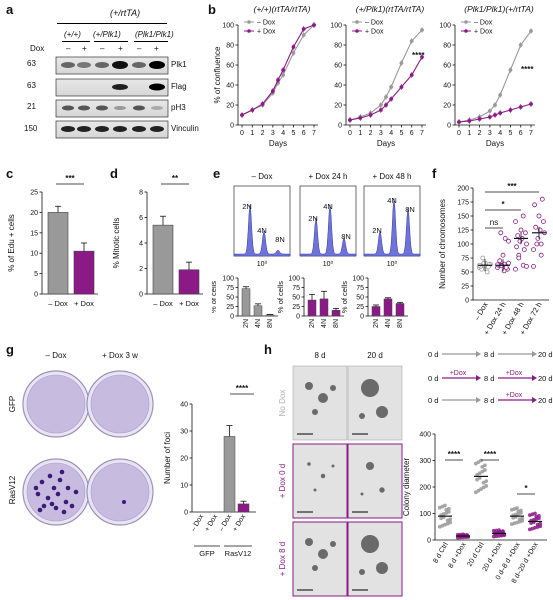 This screenshot has height=600, width=553. Describe the element at coordinates (463, 189) in the screenshot. I see `chromo-y-tick-label: 200` at that location.